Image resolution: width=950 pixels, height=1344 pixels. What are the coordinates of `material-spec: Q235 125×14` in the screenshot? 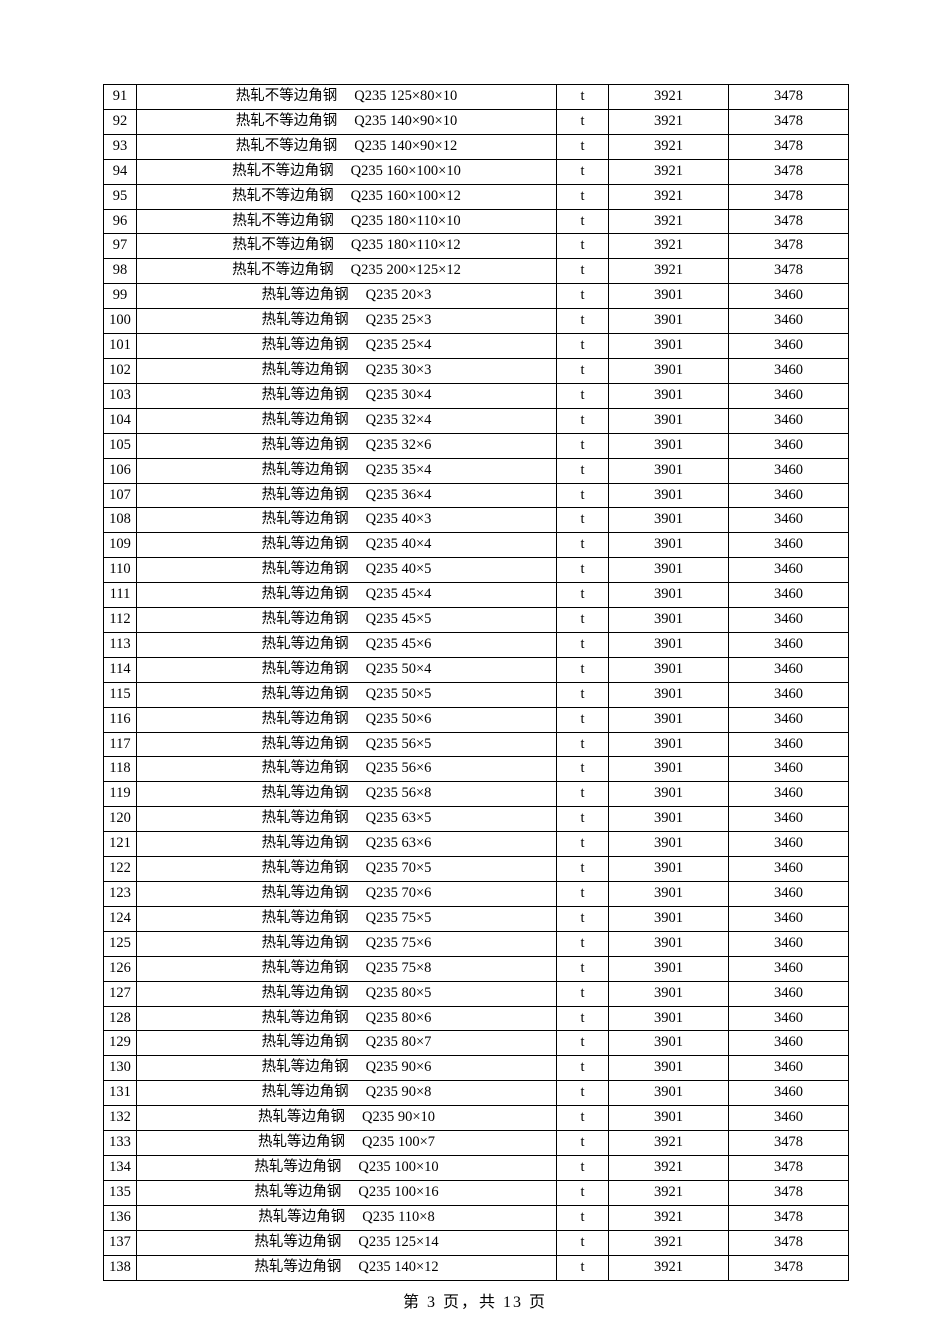 It's located at (398, 1241).